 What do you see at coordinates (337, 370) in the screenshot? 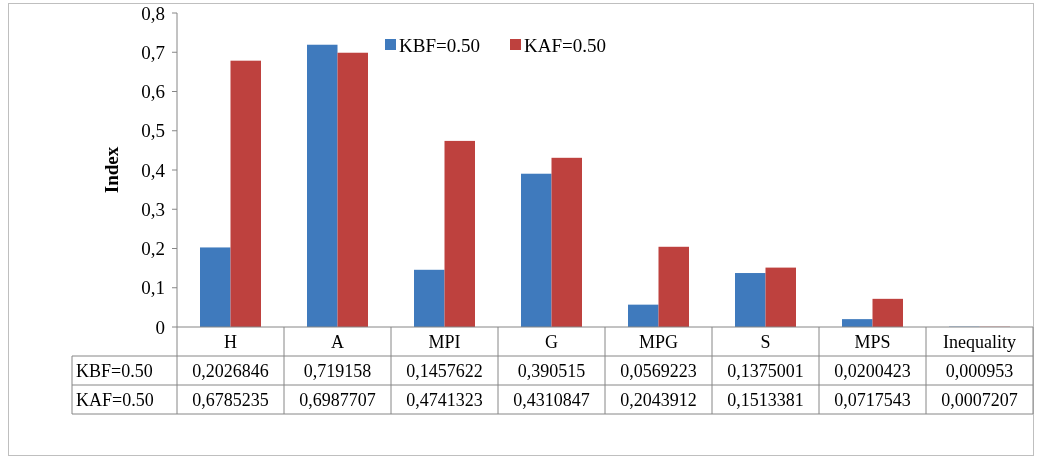
I see `data-label: 0,719158` at bounding box center [337, 370].